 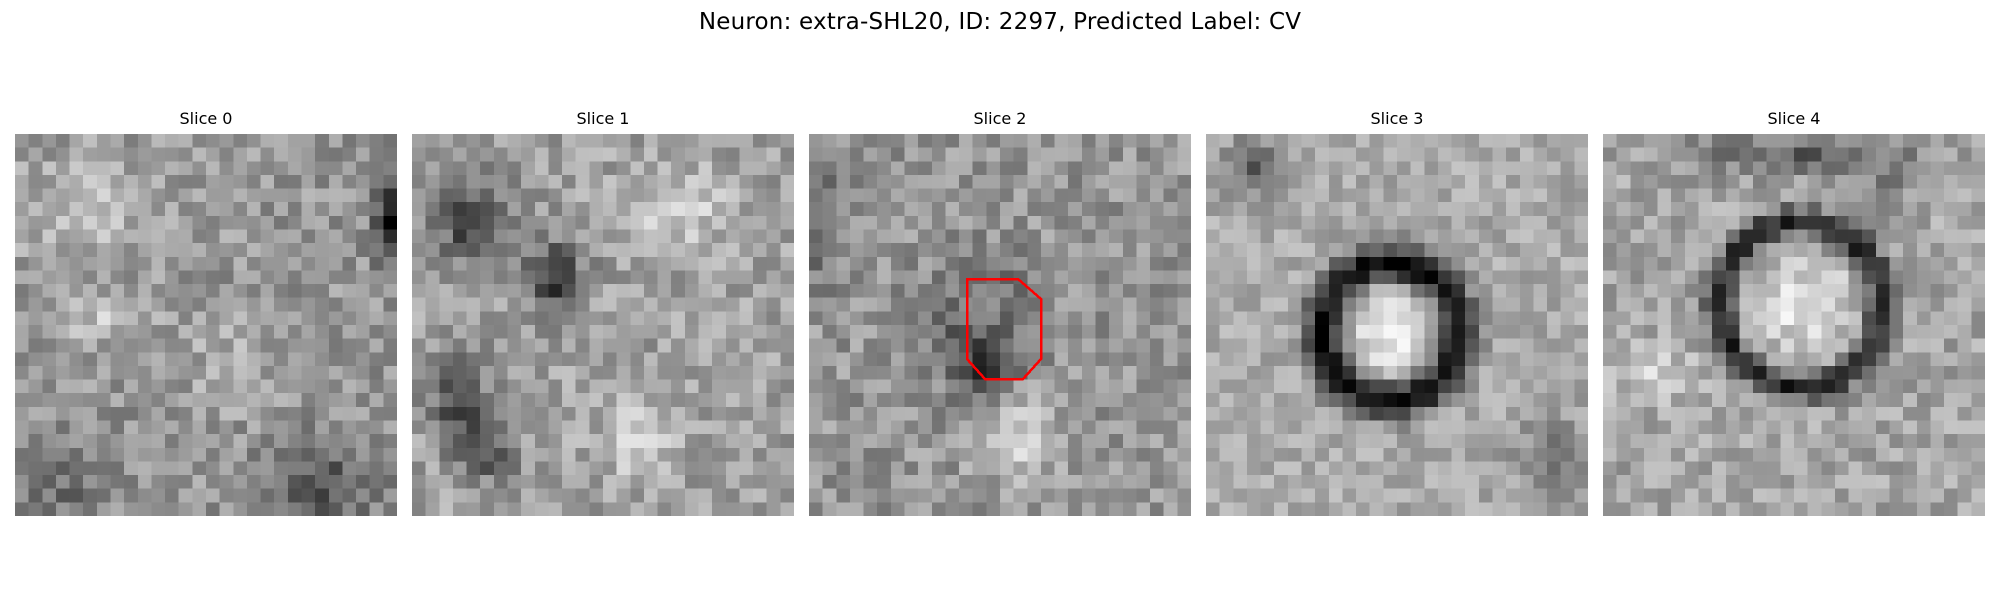 I want to click on slice-0-pixels, so click(x=206, y=325).